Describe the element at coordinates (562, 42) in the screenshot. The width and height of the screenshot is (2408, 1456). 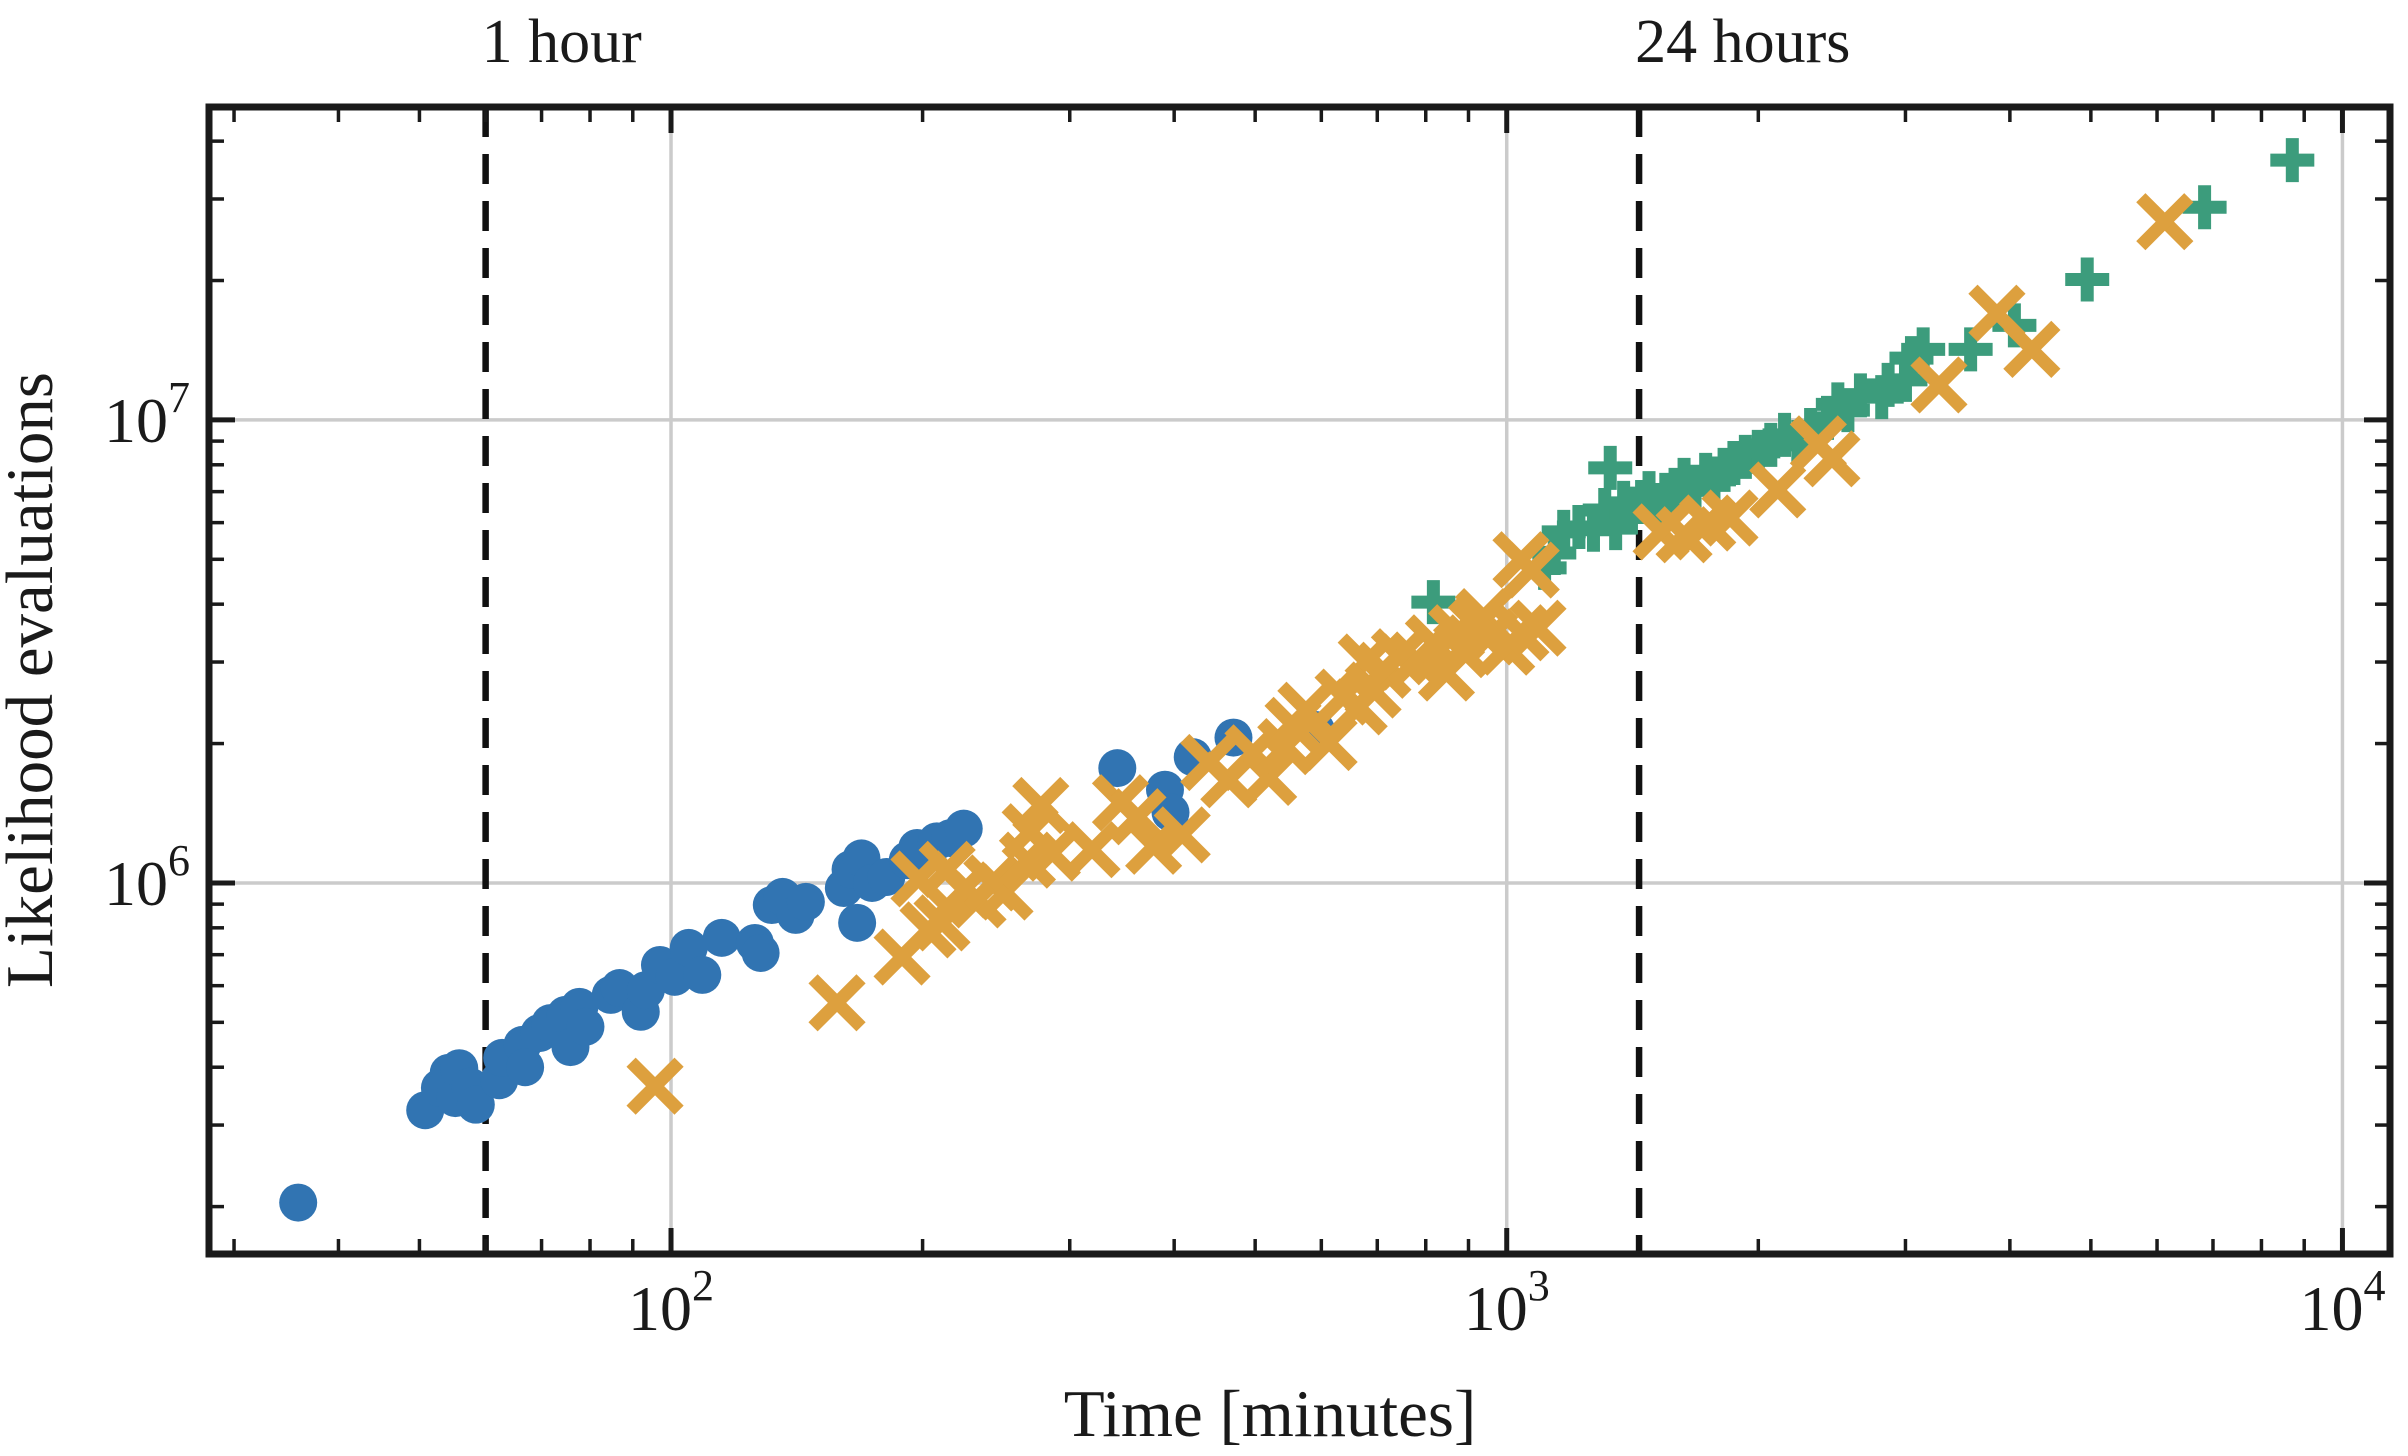
I see `one-hour-annotation: 1 hour` at that location.